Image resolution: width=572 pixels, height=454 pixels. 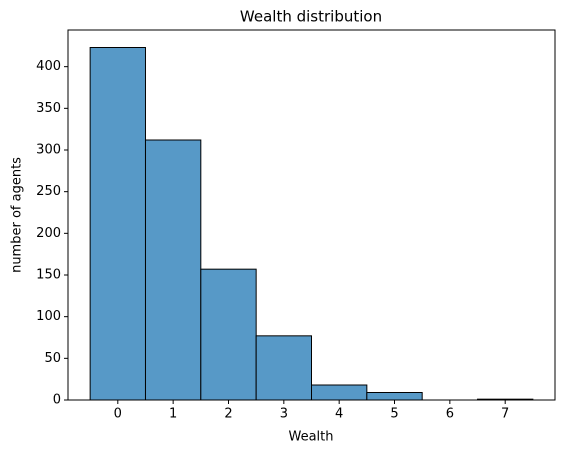 I want to click on x-tick-label: 0, so click(x=118, y=414).